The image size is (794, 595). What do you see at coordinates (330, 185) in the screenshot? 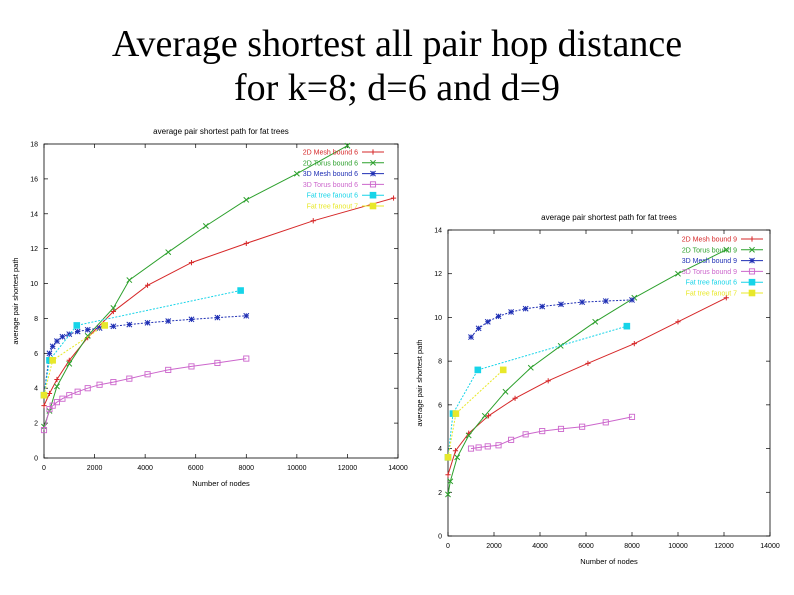
I see `legend-label: 3D Torus bound 6` at bounding box center [330, 185].